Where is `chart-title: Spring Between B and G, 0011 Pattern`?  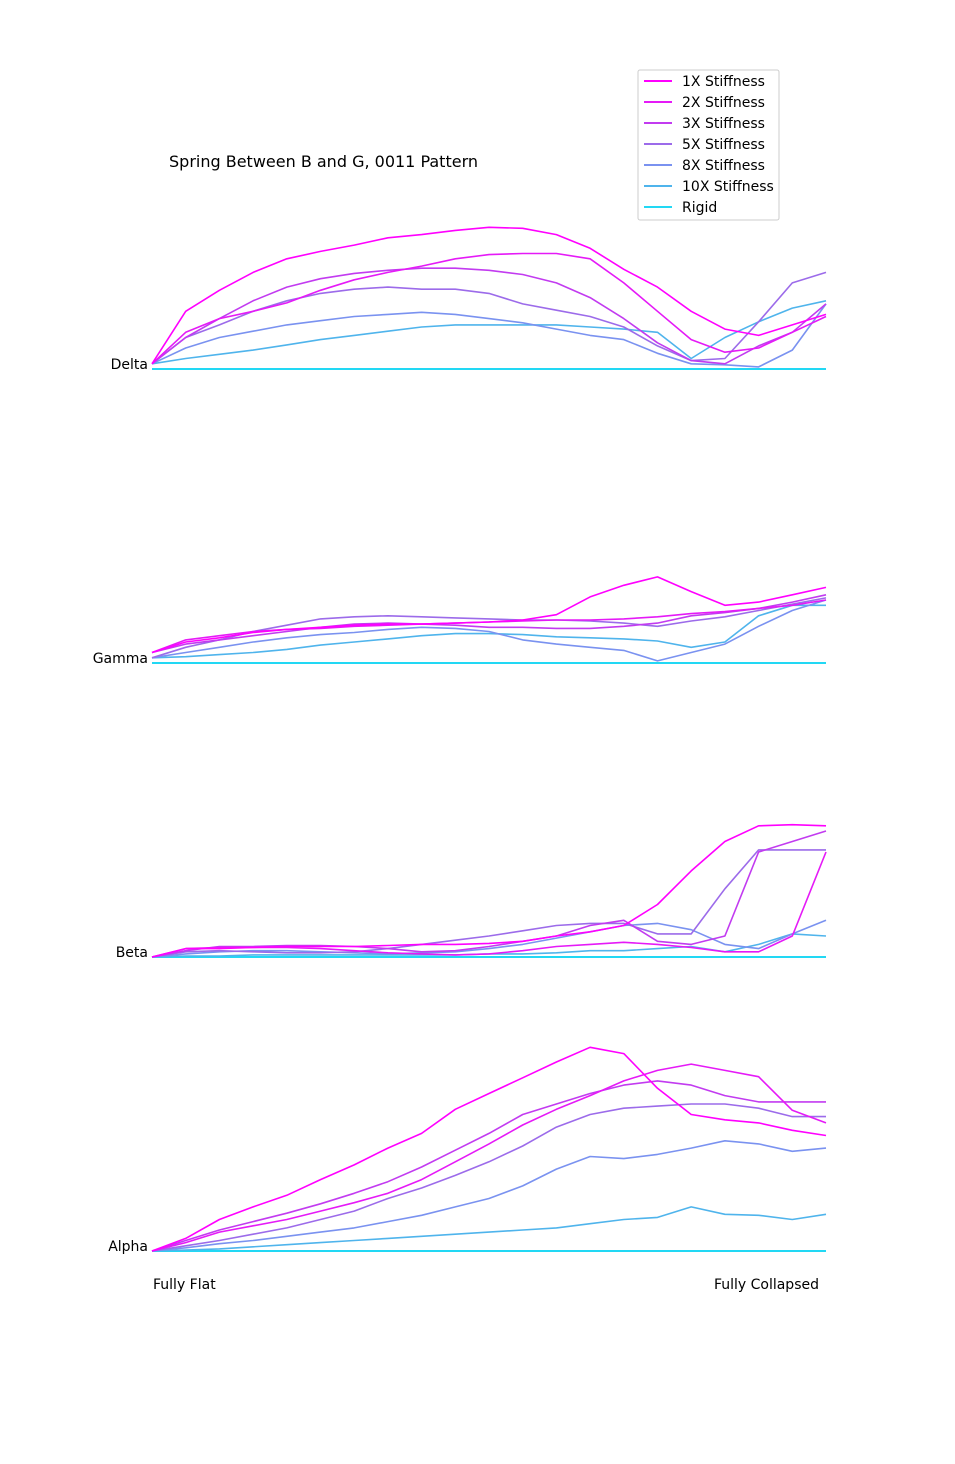
chart-title: Spring Between B and G, 0011 Pattern is located at coordinates (323, 161).